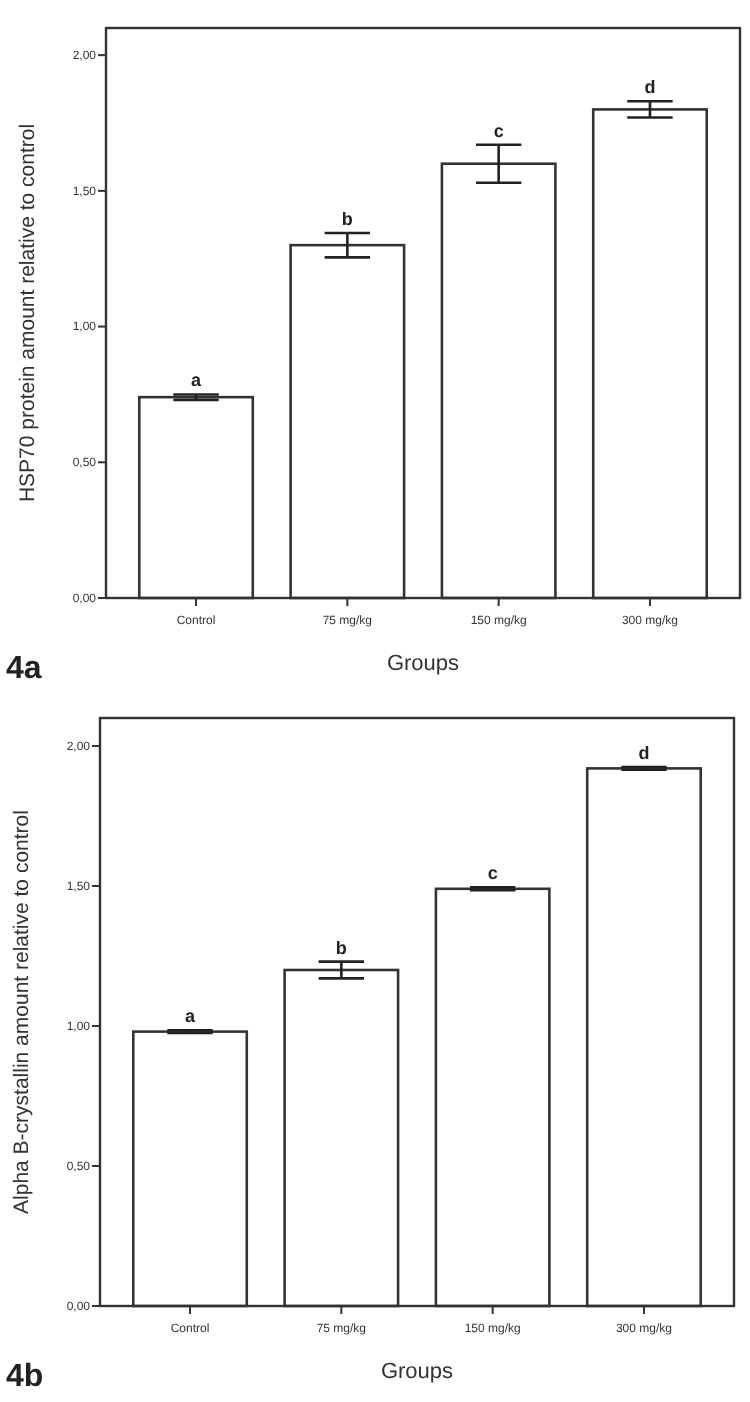 The image size is (750, 1402). Describe the element at coordinates (28, 313) in the screenshot. I see `y-axis-title: HSP70 protein amount relative to control` at that location.